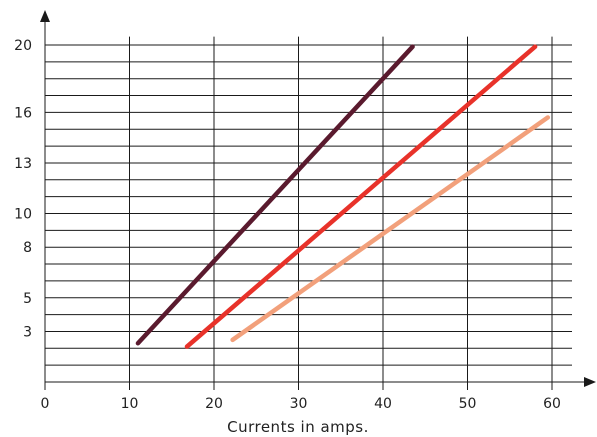 The image size is (597, 437). I want to click on x-tick-label: 30, so click(299, 404).